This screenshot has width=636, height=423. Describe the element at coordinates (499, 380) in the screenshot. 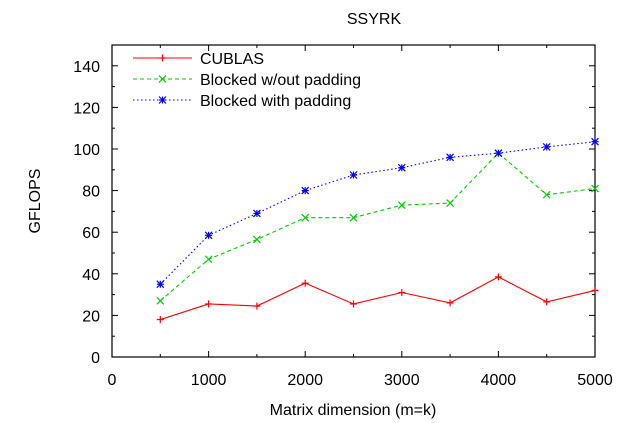

I see `x-tick-label: 4000` at that location.